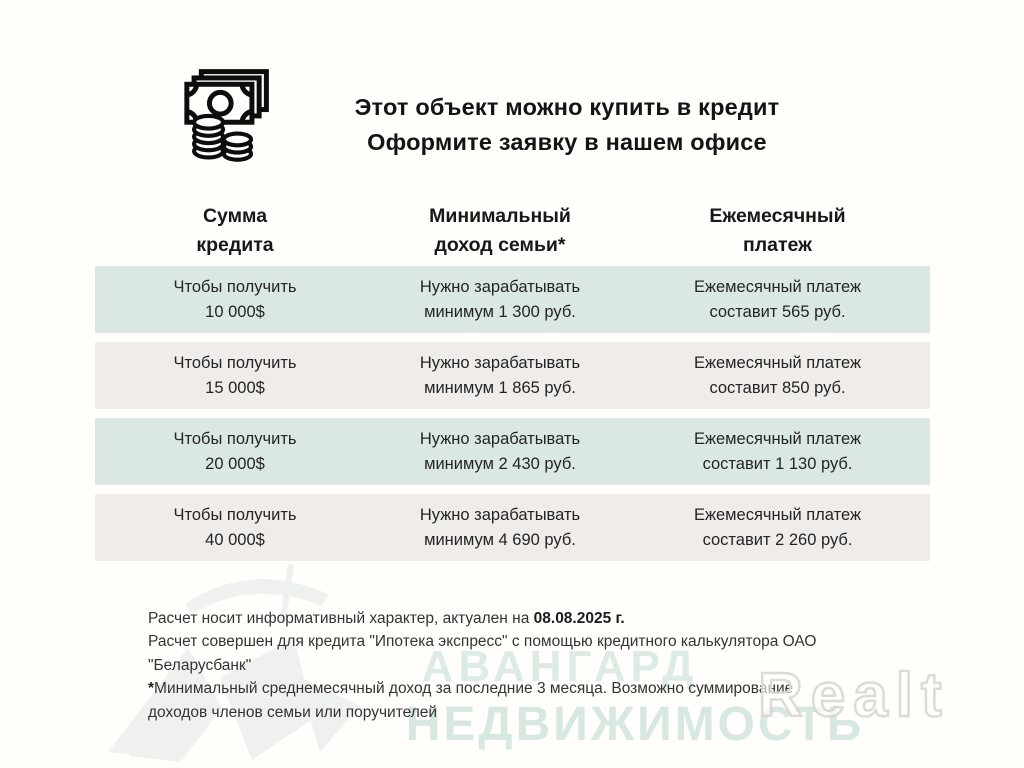 The image size is (1024, 768). I want to click on cell-min-income: Нужно зарабатывать минимум 2 430 руб., so click(500, 451).